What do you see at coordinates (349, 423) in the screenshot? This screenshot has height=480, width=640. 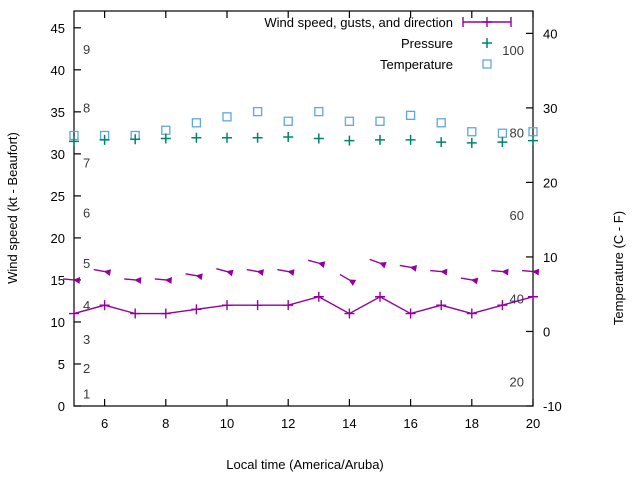 I see `x-tick-label: 14` at bounding box center [349, 423].